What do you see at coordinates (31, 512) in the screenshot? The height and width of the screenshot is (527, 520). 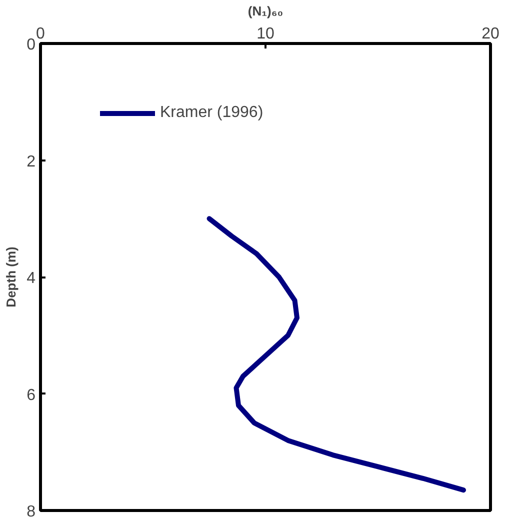 I see `y-tick-label: 8` at bounding box center [31, 512].